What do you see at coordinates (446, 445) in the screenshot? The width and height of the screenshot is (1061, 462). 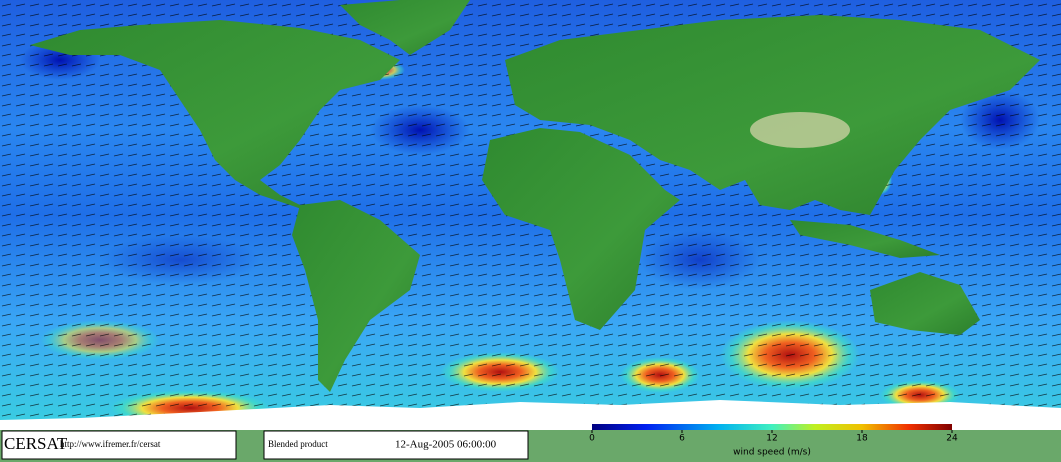 I see `product-date: 12-Aug-2005 06:00:00` at bounding box center [446, 445].